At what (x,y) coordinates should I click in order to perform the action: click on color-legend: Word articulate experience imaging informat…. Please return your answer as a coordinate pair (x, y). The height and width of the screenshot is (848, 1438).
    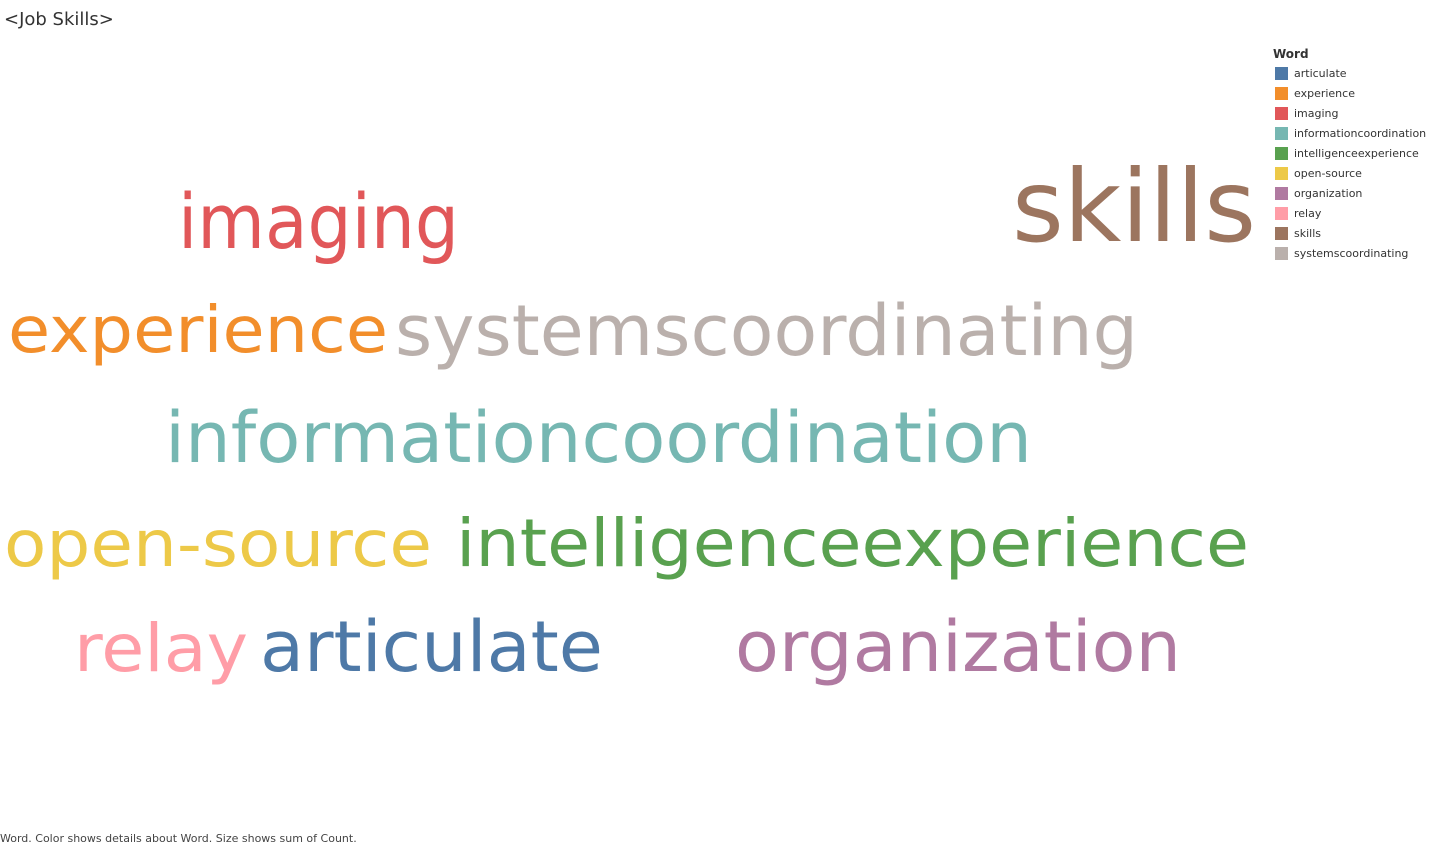
    Looking at the image, I should click on (1355, 154).